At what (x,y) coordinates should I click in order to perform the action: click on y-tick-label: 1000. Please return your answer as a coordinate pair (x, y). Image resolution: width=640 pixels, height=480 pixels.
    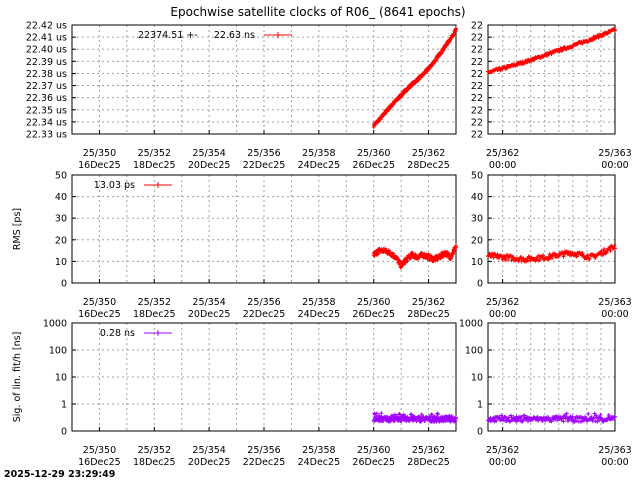
    Looking at the image, I should click on (471, 324).